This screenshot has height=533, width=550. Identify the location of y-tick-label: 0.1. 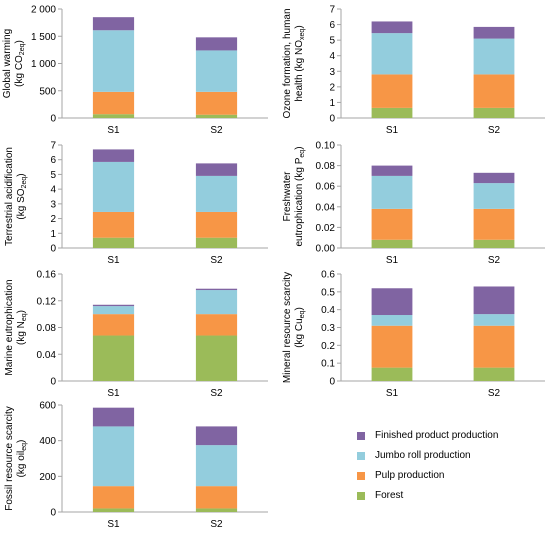
(328, 364).